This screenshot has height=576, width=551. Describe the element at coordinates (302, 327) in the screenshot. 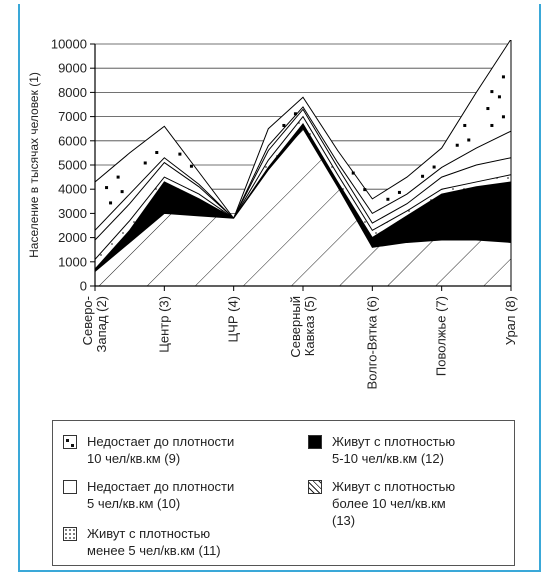

I see `x-tick-label: СеверныйКавказ (5)` at that location.